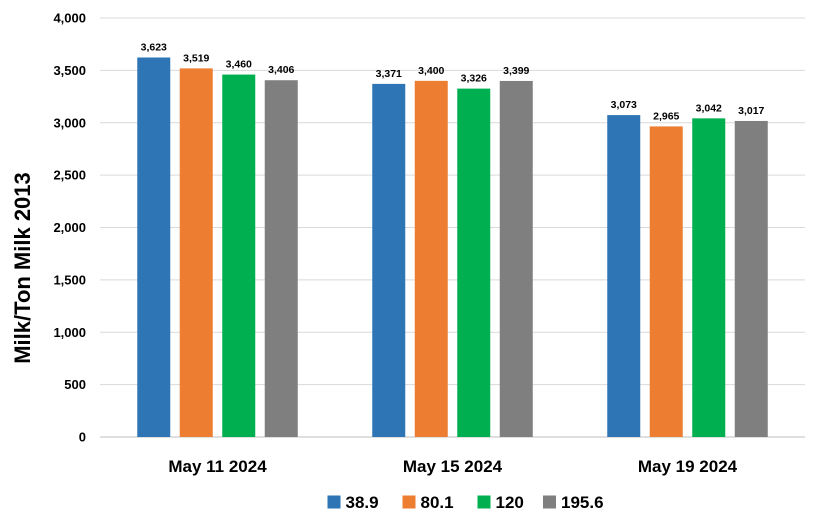 The image size is (818, 527). Describe the element at coordinates (69, 122) in the screenshot. I see `y-tick-label: 3,000` at that location.